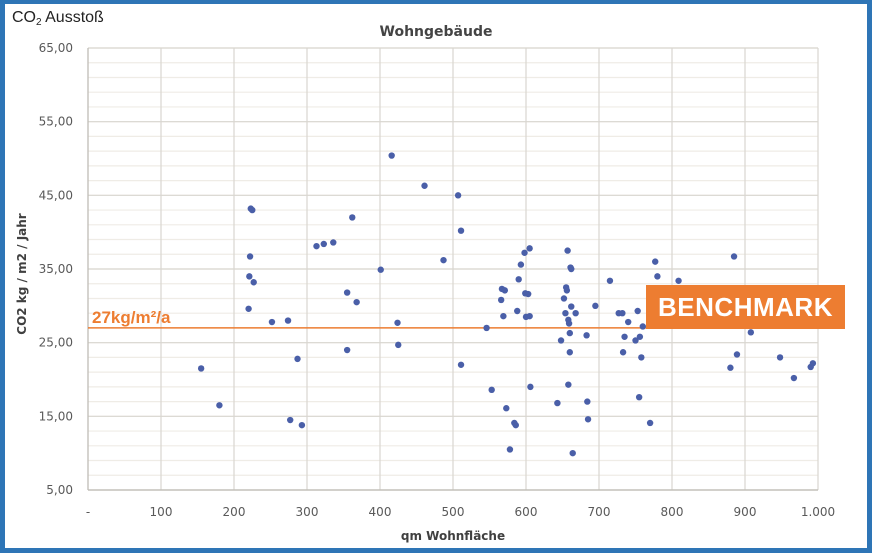  Describe the element at coordinates (56, 48) in the screenshot. I see `y-tick-label: 65,00` at that location.